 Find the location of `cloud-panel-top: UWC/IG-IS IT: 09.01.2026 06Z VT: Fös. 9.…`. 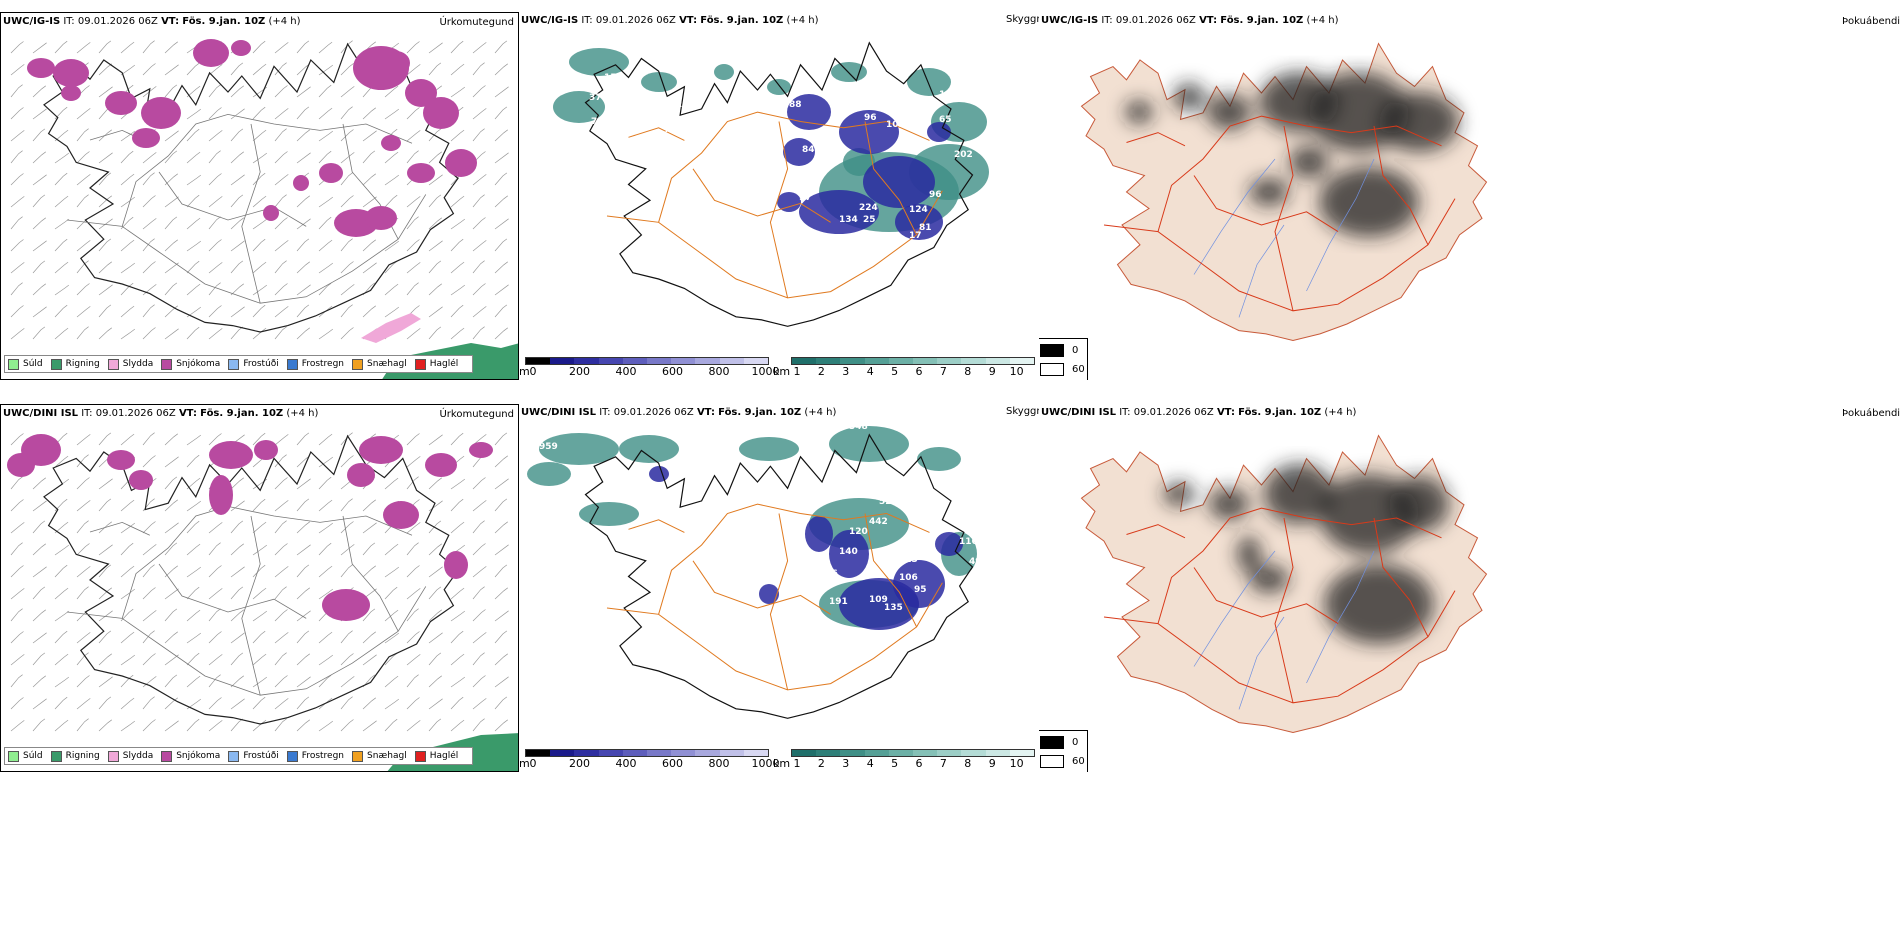

cloud-panel-top: UWC/IG-IS IT: 09.01.2026 06Z VT: Fös. 9.… is located at coordinates (779, 196).